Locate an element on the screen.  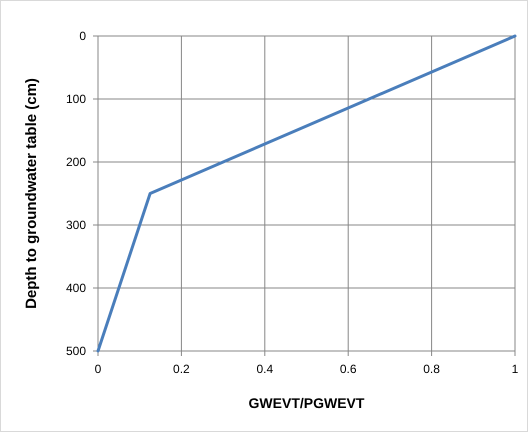
y-tick-label: 200 is located at coordinates (76, 162).